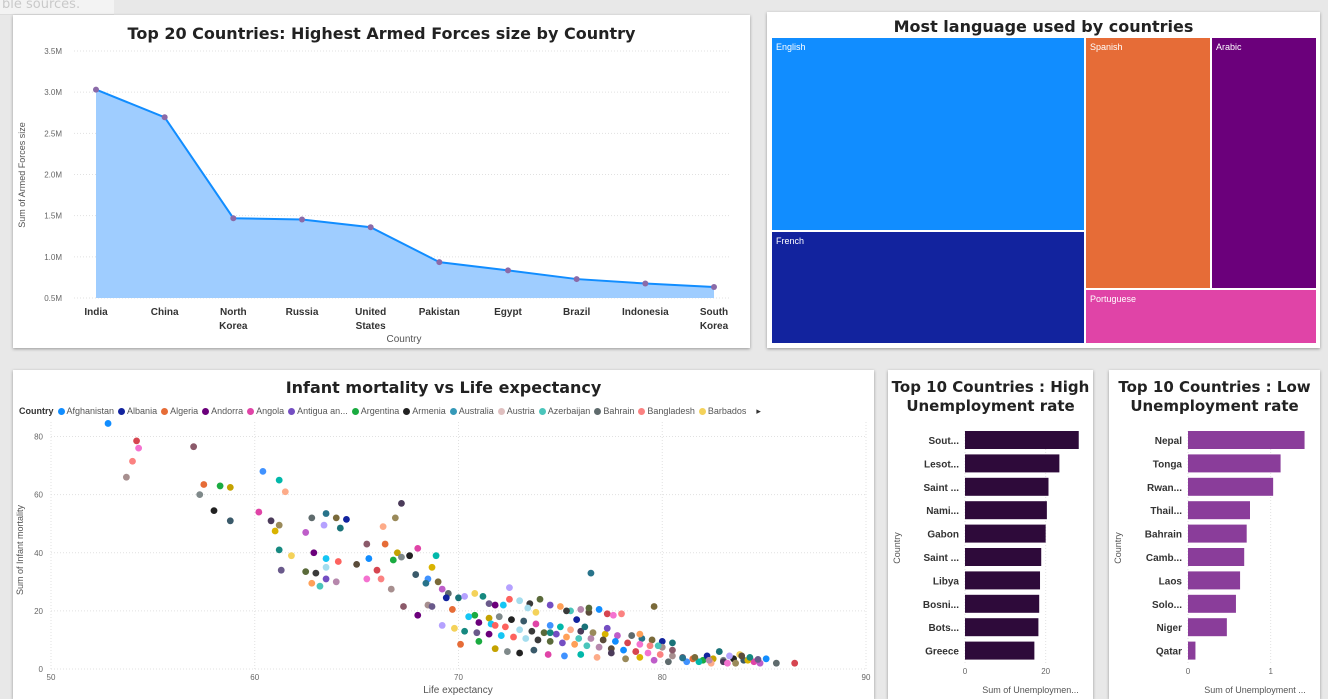  What do you see at coordinates (722, 411) in the screenshot?
I see `legend-item: Barbados` at bounding box center [722, 411].